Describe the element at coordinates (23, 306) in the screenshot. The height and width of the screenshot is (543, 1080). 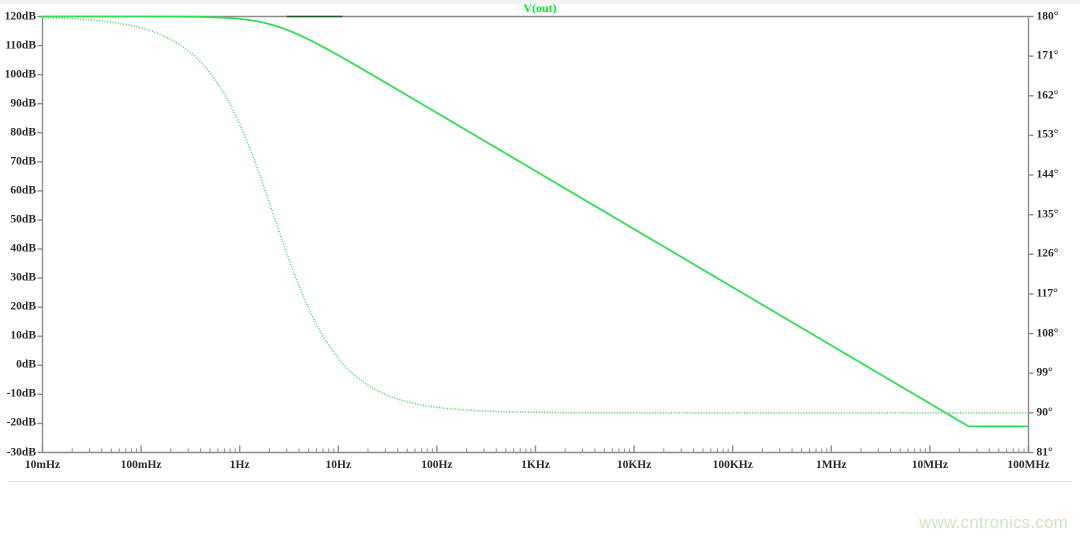
I see `y-left-tick-10: 20dB` at that location.